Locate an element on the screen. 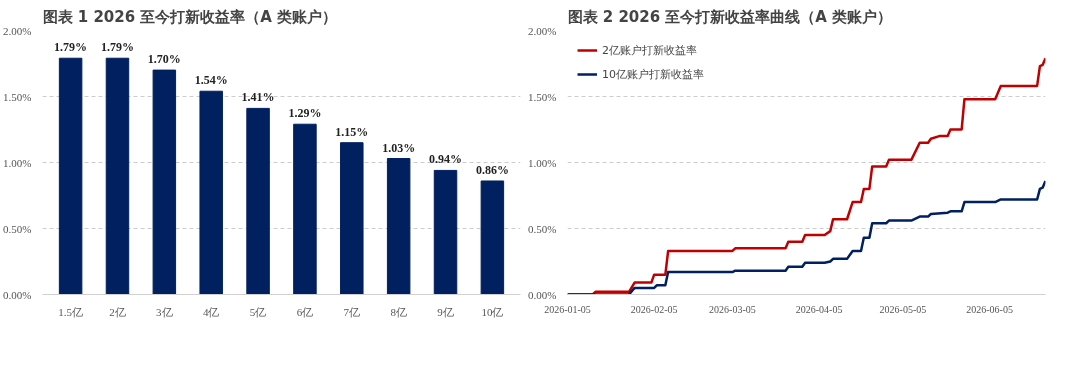 The image size is (1077, 386). data-label: 1.29% is located at coordinates (305, 113).